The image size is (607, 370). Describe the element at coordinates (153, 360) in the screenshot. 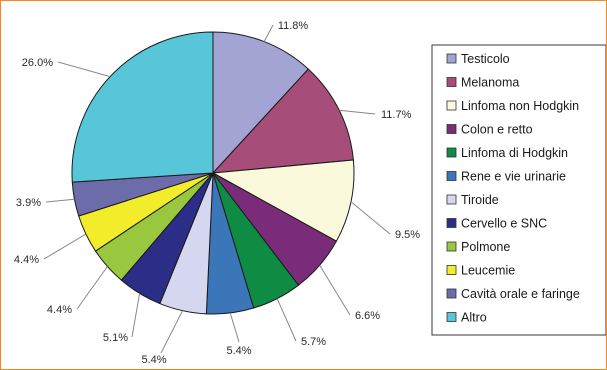

I see `data-label-7: 5.4%` at that location.